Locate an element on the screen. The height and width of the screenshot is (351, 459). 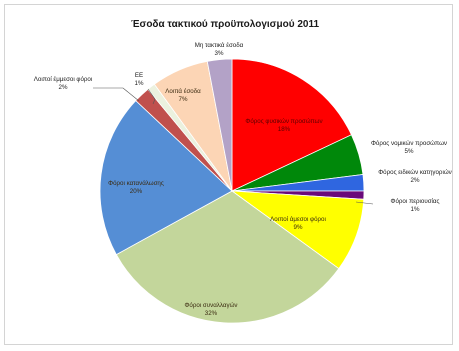
slice-label-8: Λοιποί έμμεσοι φόροι 2% is located at coordinates (63, 83).